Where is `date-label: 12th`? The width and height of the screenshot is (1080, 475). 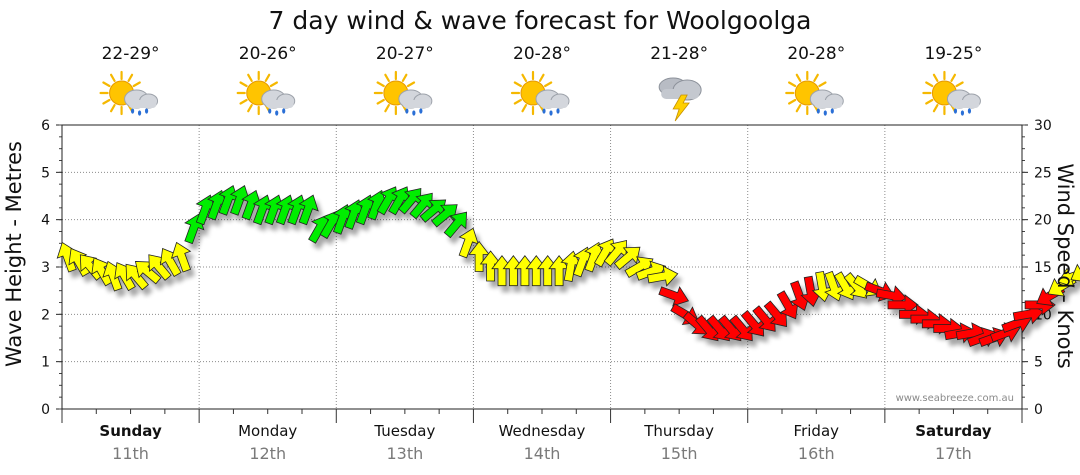
date-label: 12th is located at coordinates (267, 453).